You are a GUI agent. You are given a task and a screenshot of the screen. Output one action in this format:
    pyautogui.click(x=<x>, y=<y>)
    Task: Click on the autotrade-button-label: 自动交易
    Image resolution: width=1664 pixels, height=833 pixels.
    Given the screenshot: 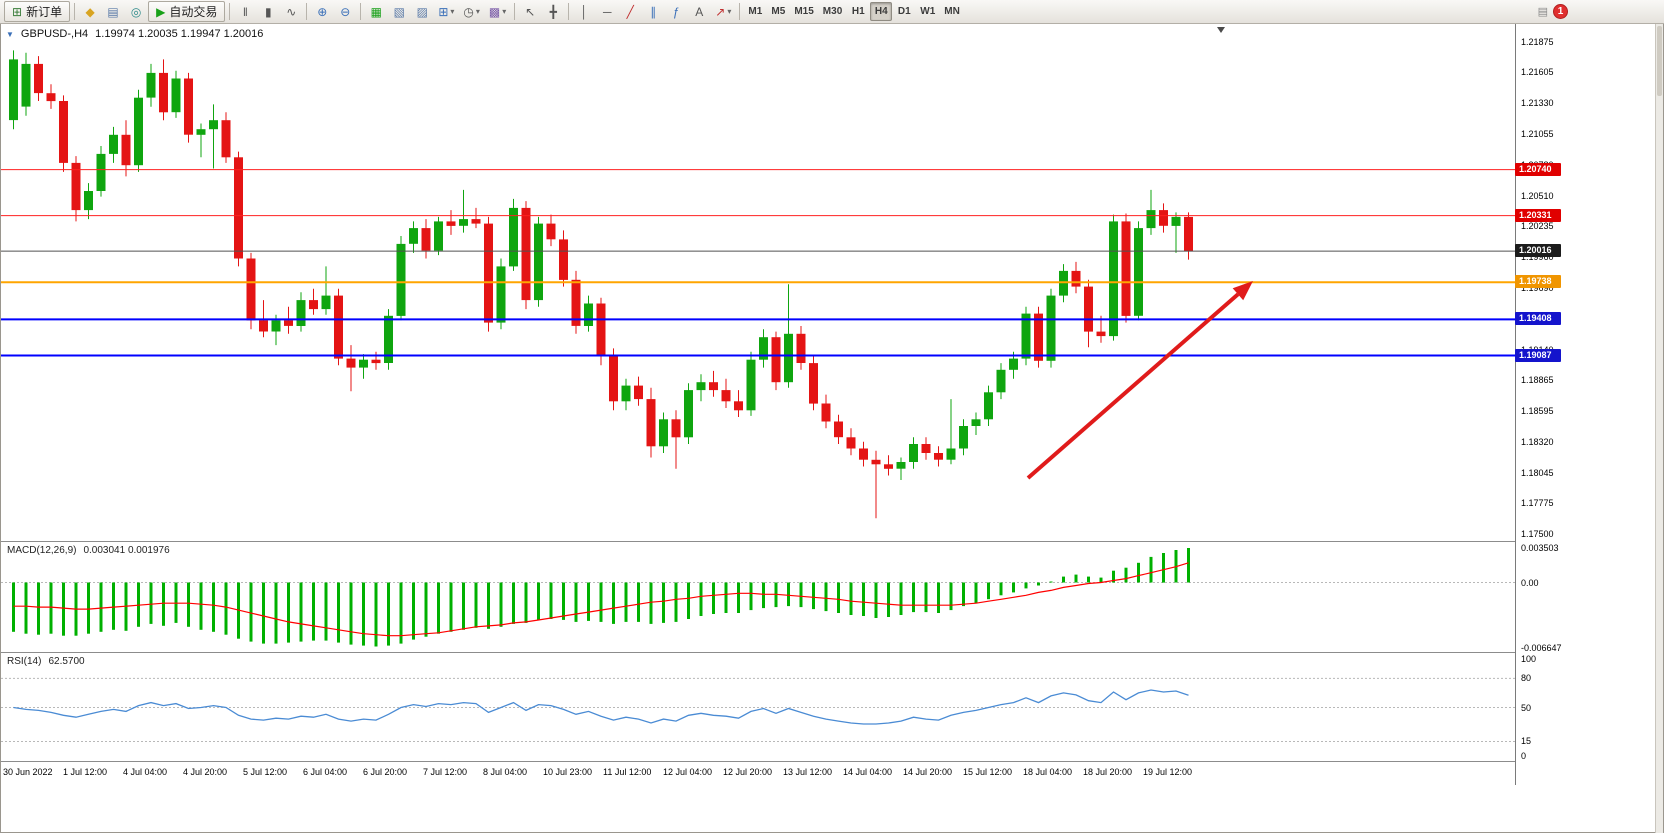 What is the action you would take?
    pyautogui.click(x=193, y=12)
    